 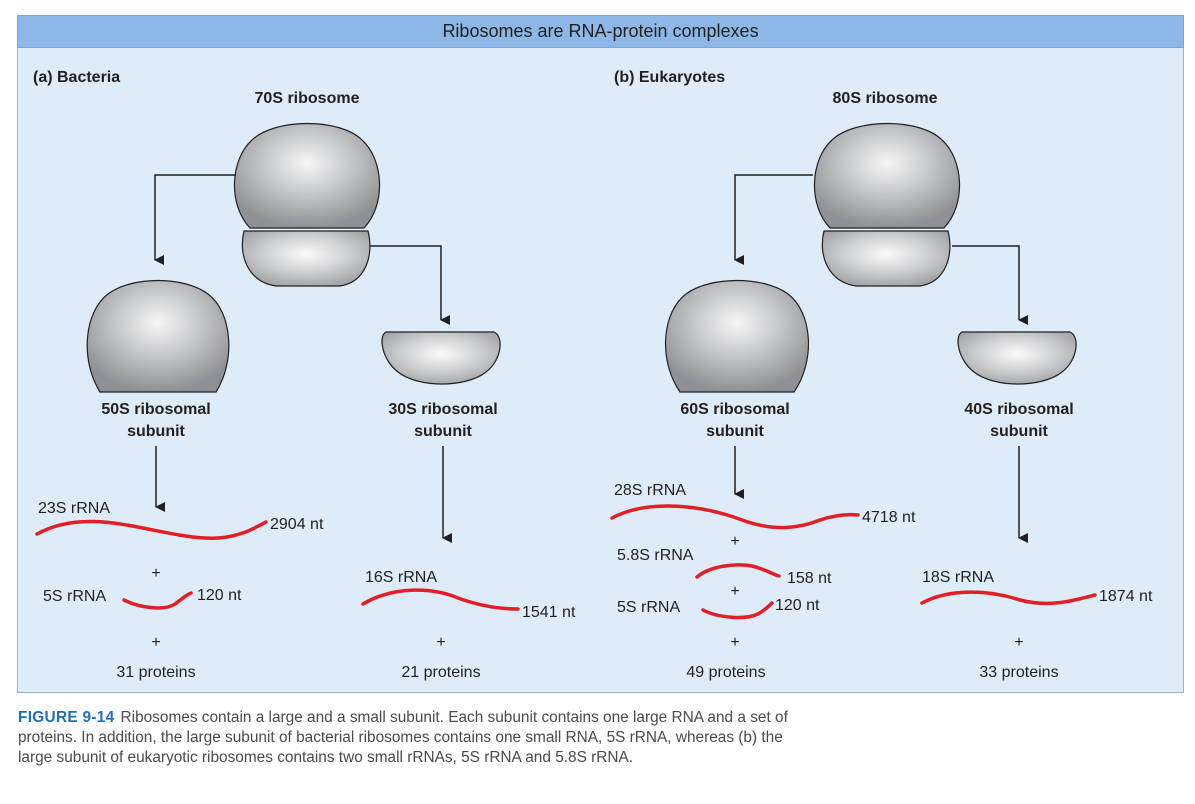 What do you see at coordinates (797, 605) in the screenshot?
I see `rrna-5s-euk-length: 120 nt` at bounding box center [797, 605].